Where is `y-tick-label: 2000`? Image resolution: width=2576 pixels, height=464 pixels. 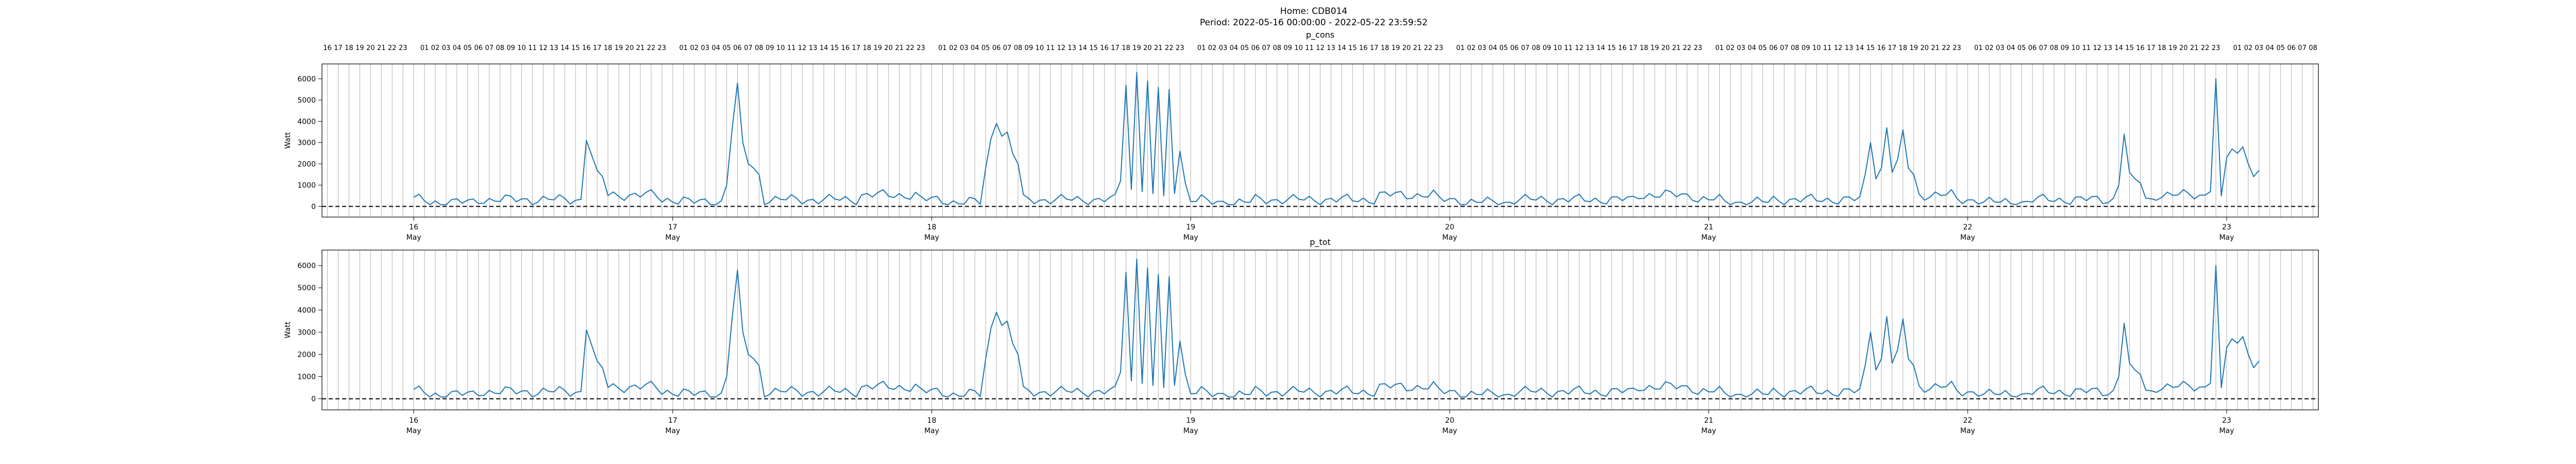 y-tick-label: 2000 is located at coordinates (306, 355).